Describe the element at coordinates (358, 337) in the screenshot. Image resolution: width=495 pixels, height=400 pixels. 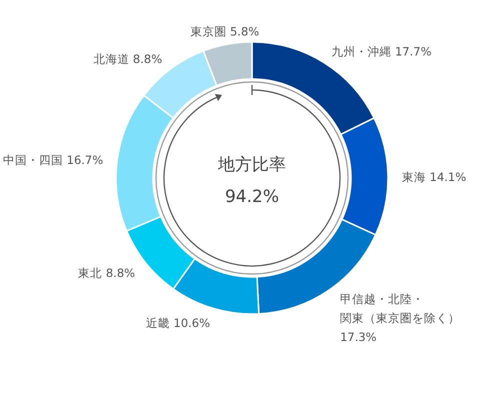
I see `data-label: 17.3%` at that location.